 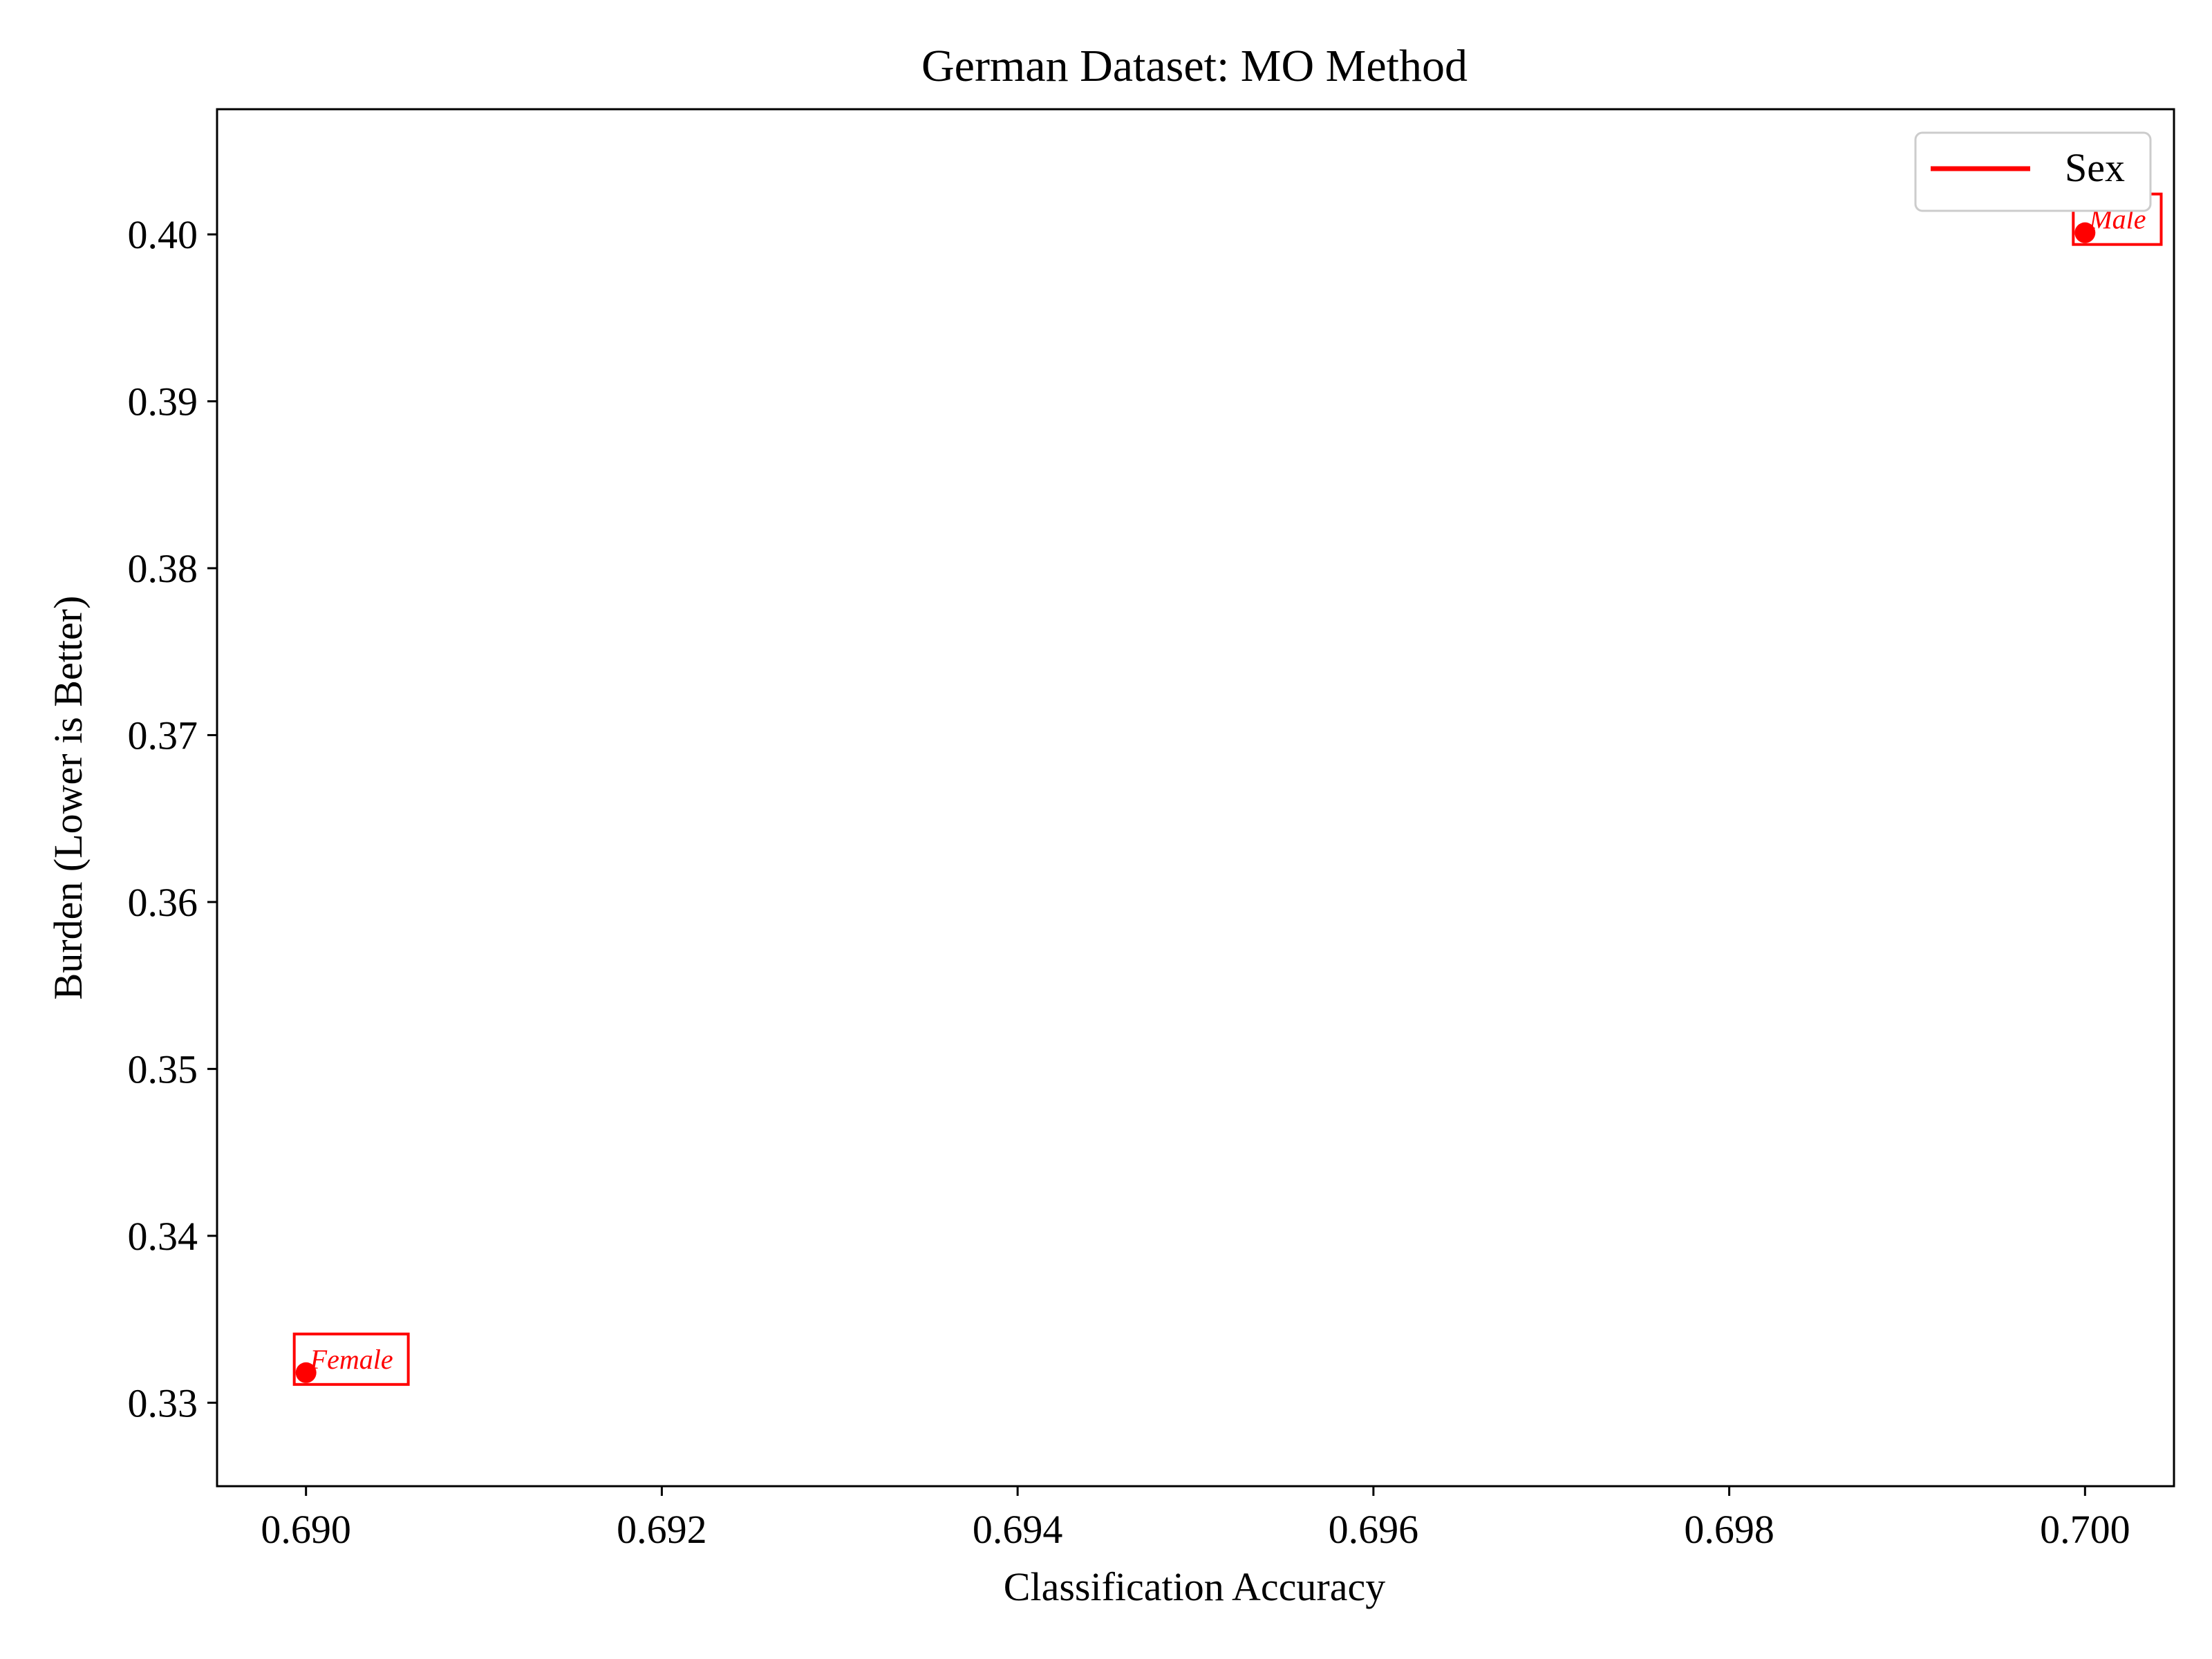 What do you see at coordinates (1729, 1530) in the screenshot?
I see `x-tick-label: 0.698` at bounding box center [1729, 1530].